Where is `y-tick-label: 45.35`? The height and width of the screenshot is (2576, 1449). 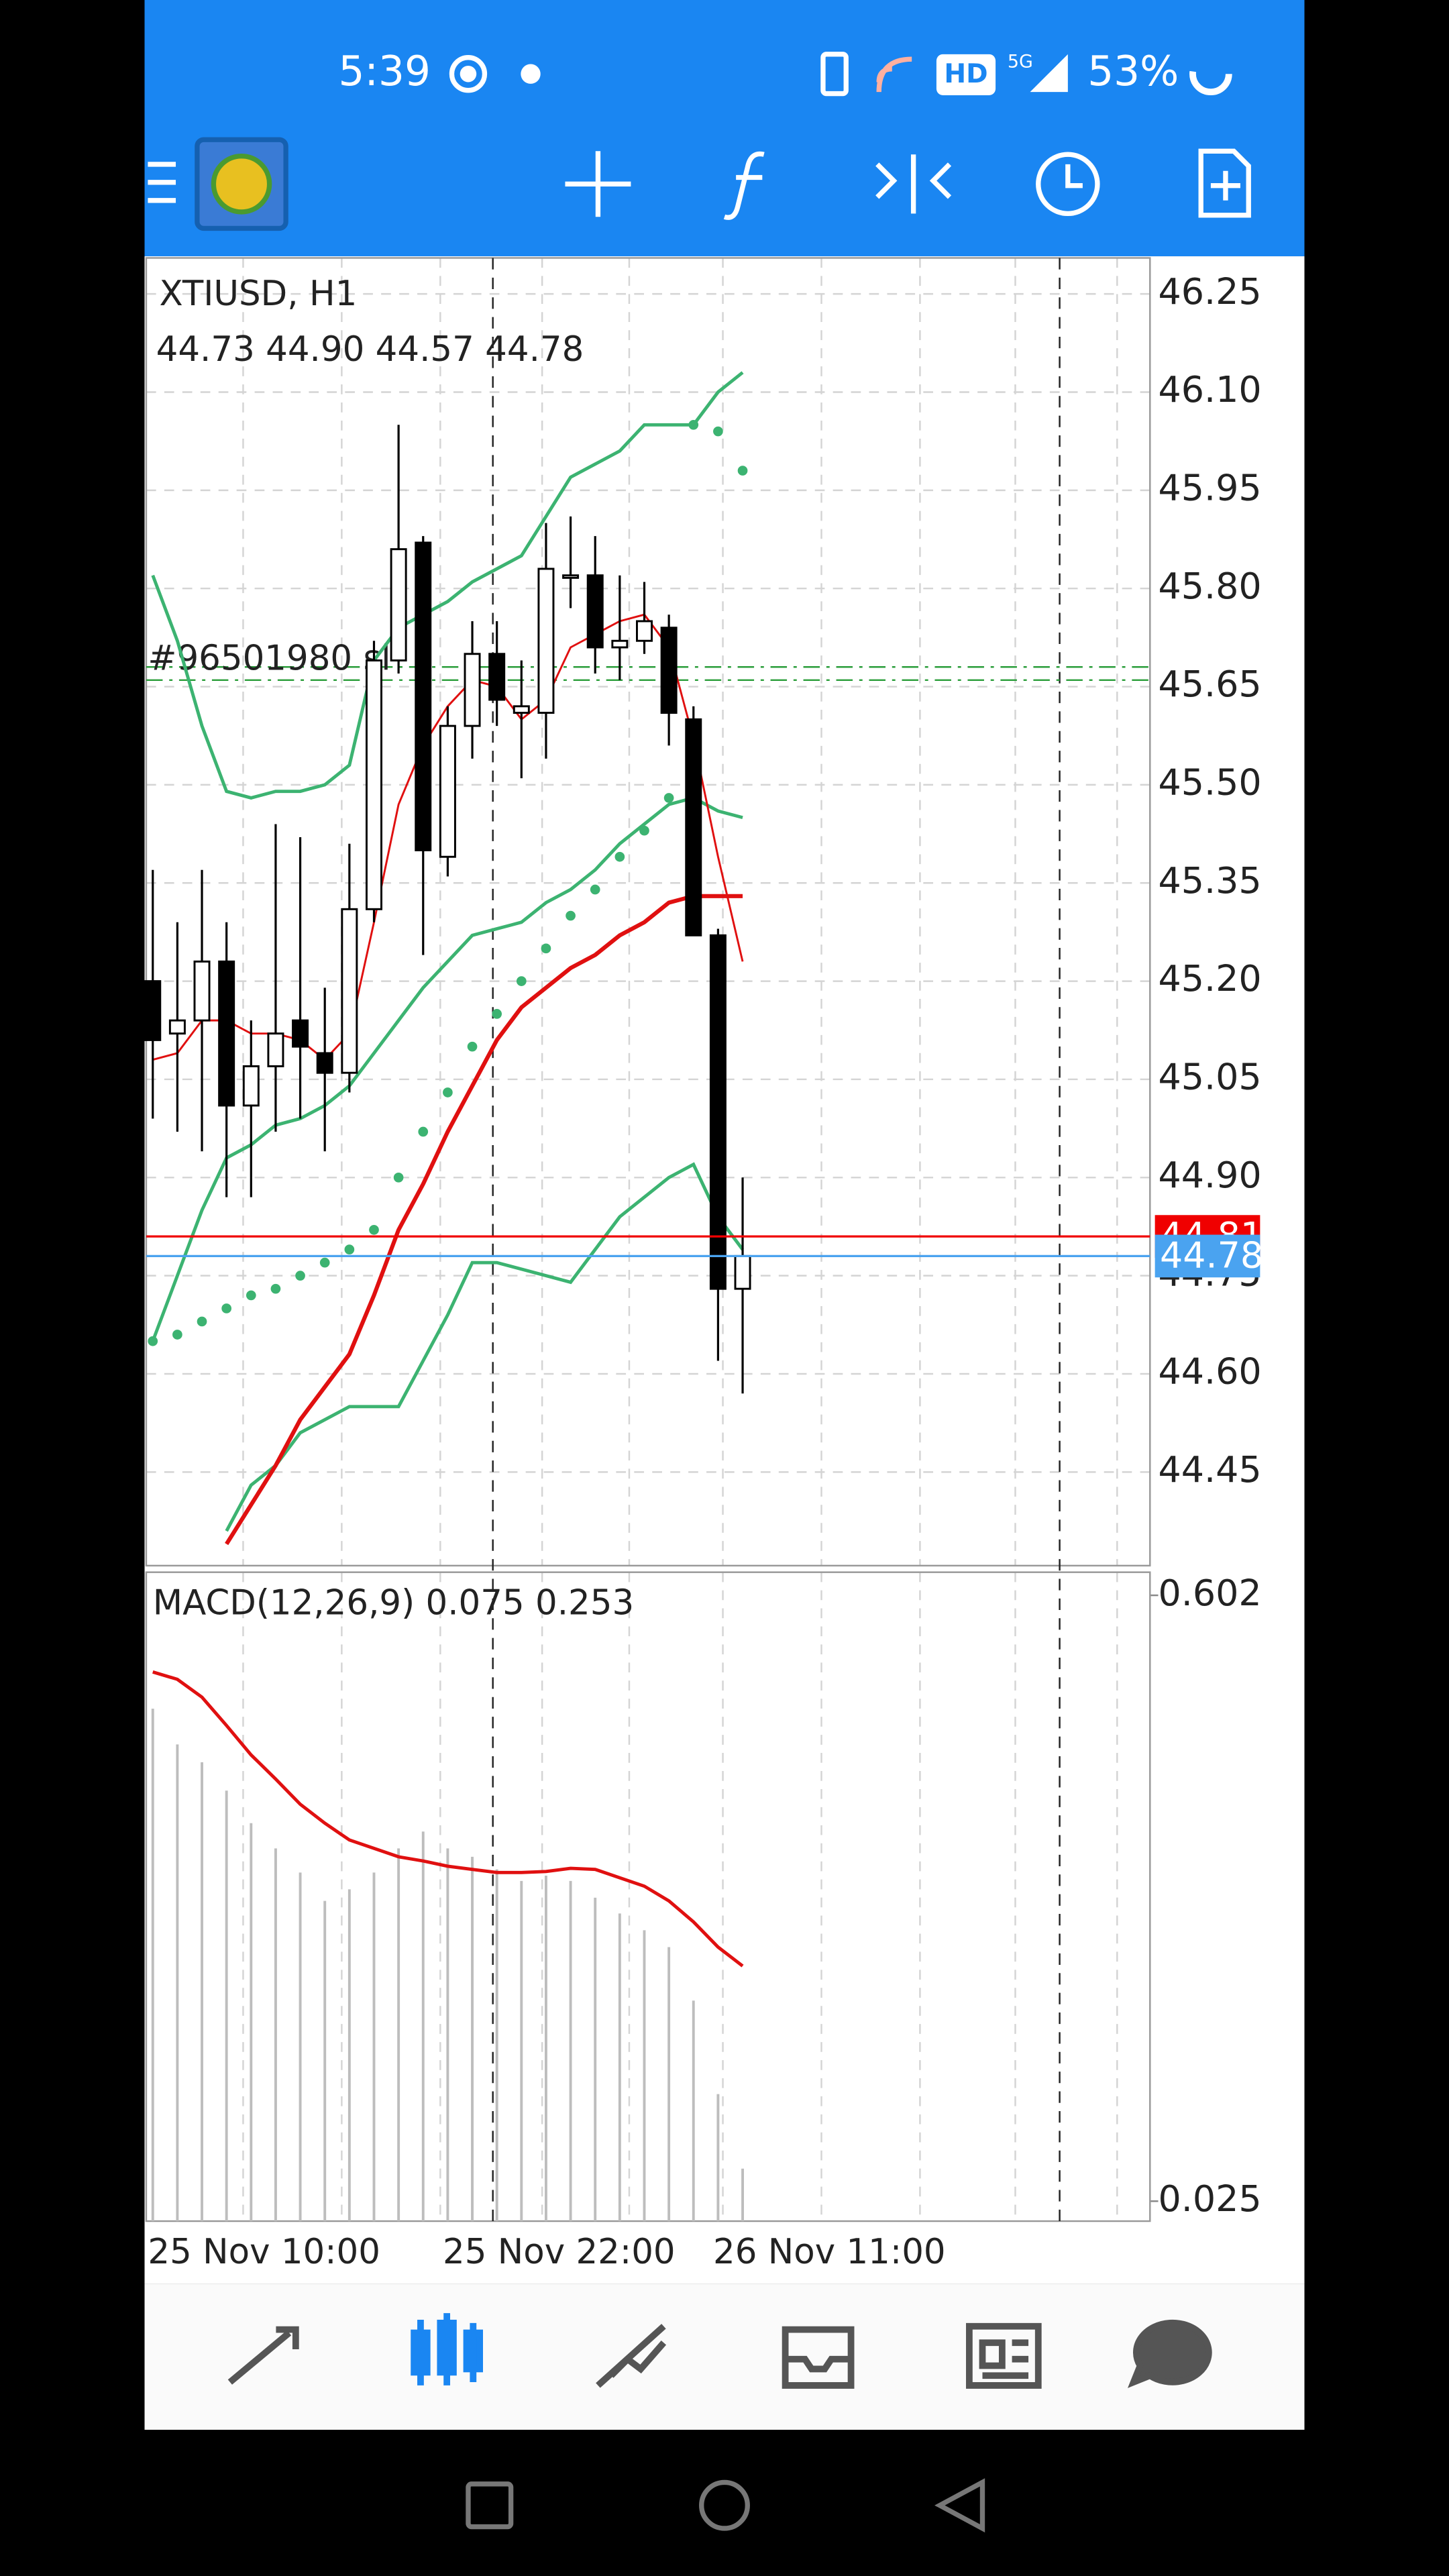 y-tick-label: 45.35 is located at coordinates (1210, 880).